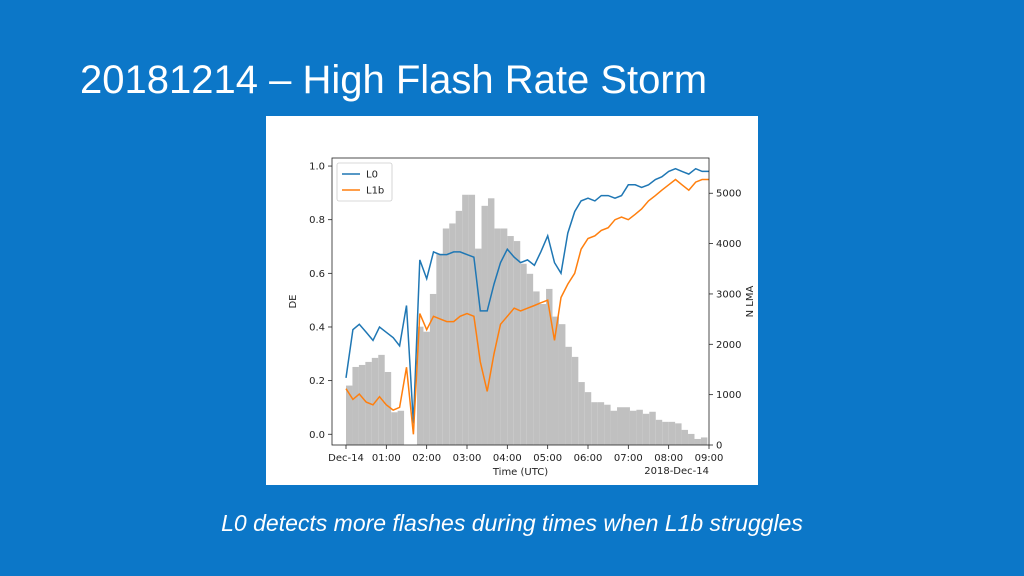  Describe the element at coordinates (426, 458) in the screenshot. I see `x-tick-label: 02:00` at that location.